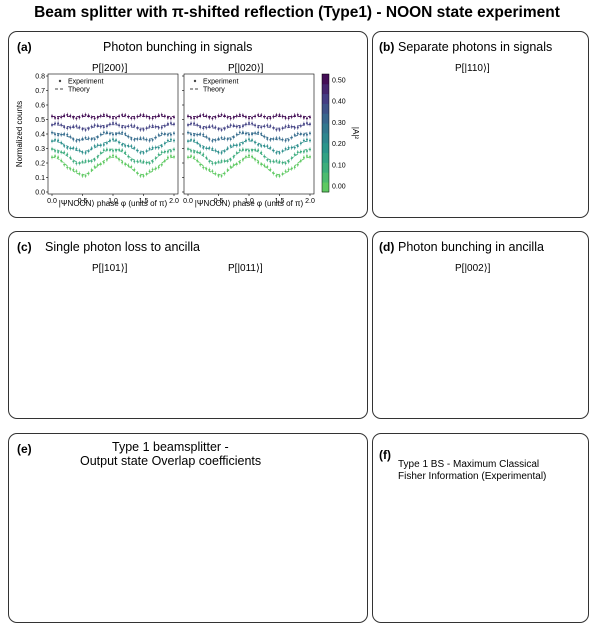  What do you see at coordinates (40, 149) in the screenshot?
I see `ytick-label-a1-3: 0.3` at bounding box center [40, 149].